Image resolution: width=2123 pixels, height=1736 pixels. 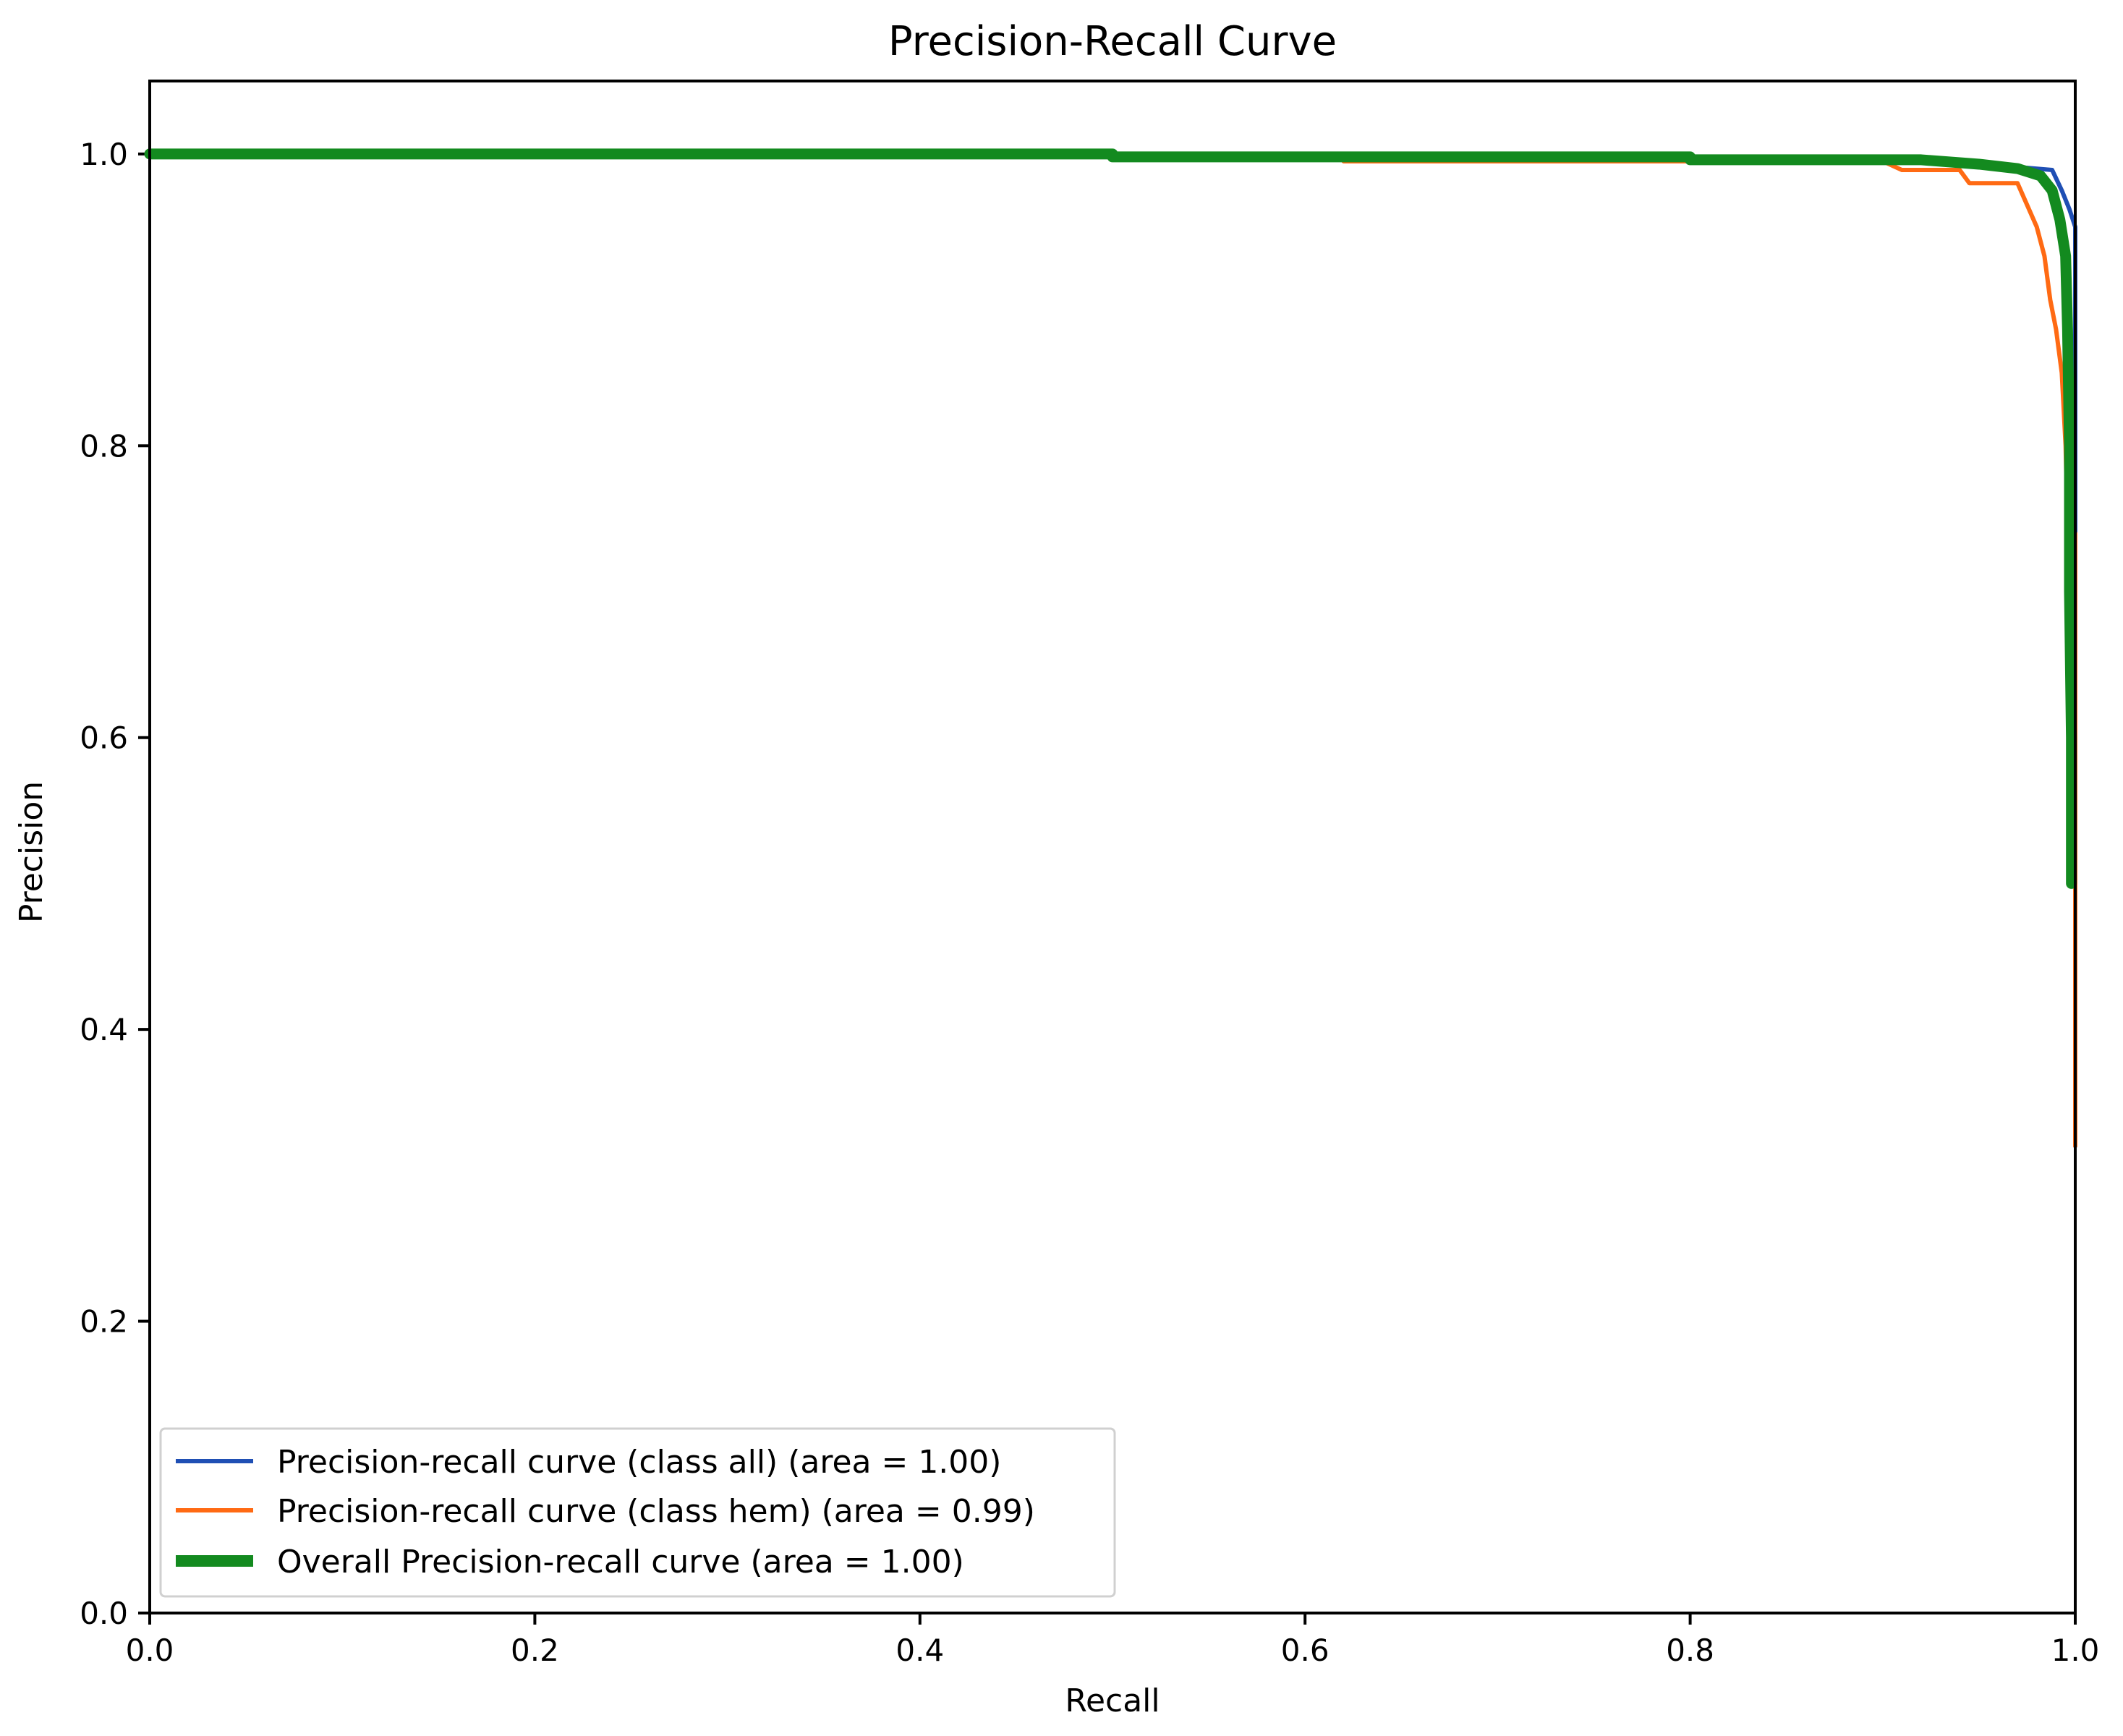 I want to click on x-tick-label: 0.6, so click(x=1305, y=1651).